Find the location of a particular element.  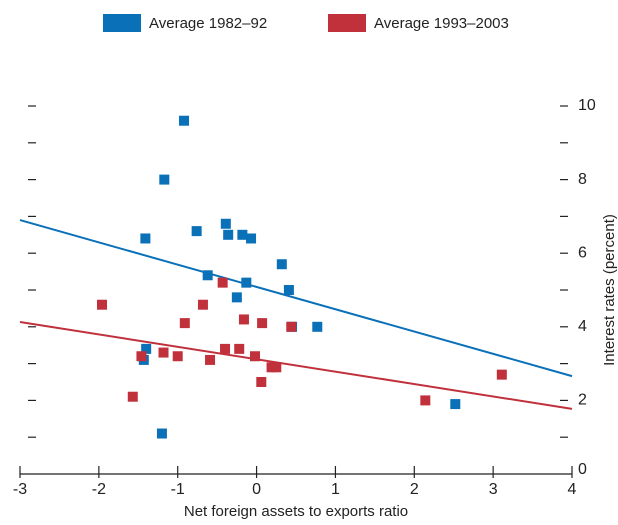

x-tick-label: 1 is located at coordinates (335, 489).